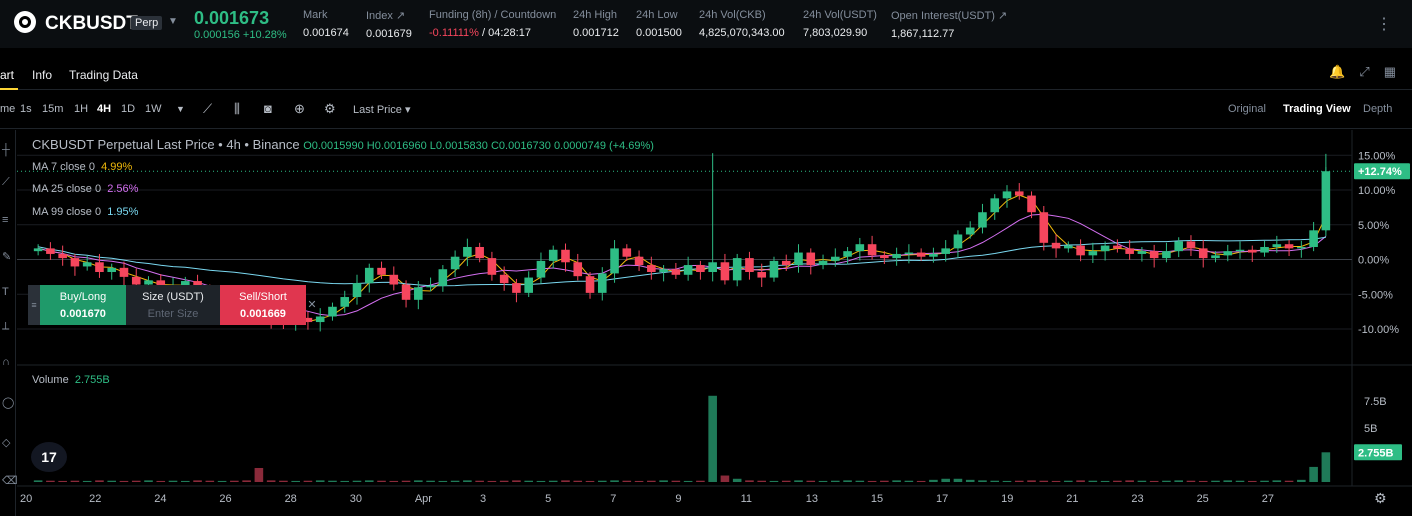  Describe the element at coordinates (208, 108) in the screenshot. I see `indicator-chart-icon: ⟋` at that location.